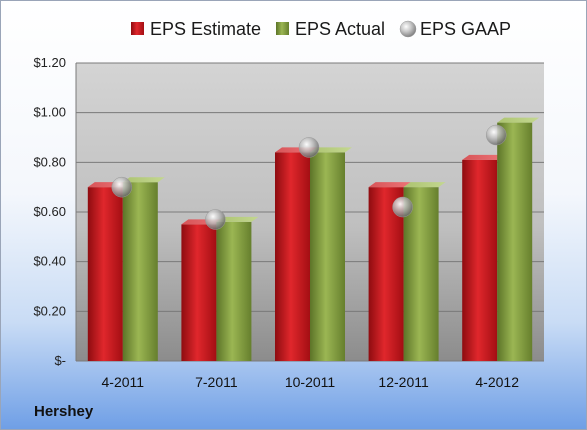 Image resolution: width=587 pixels, height=430 pixels. Describe the element at coordinates (403, 382) in the screenshot. I see `x-tick-label: 12-2011` at that location.